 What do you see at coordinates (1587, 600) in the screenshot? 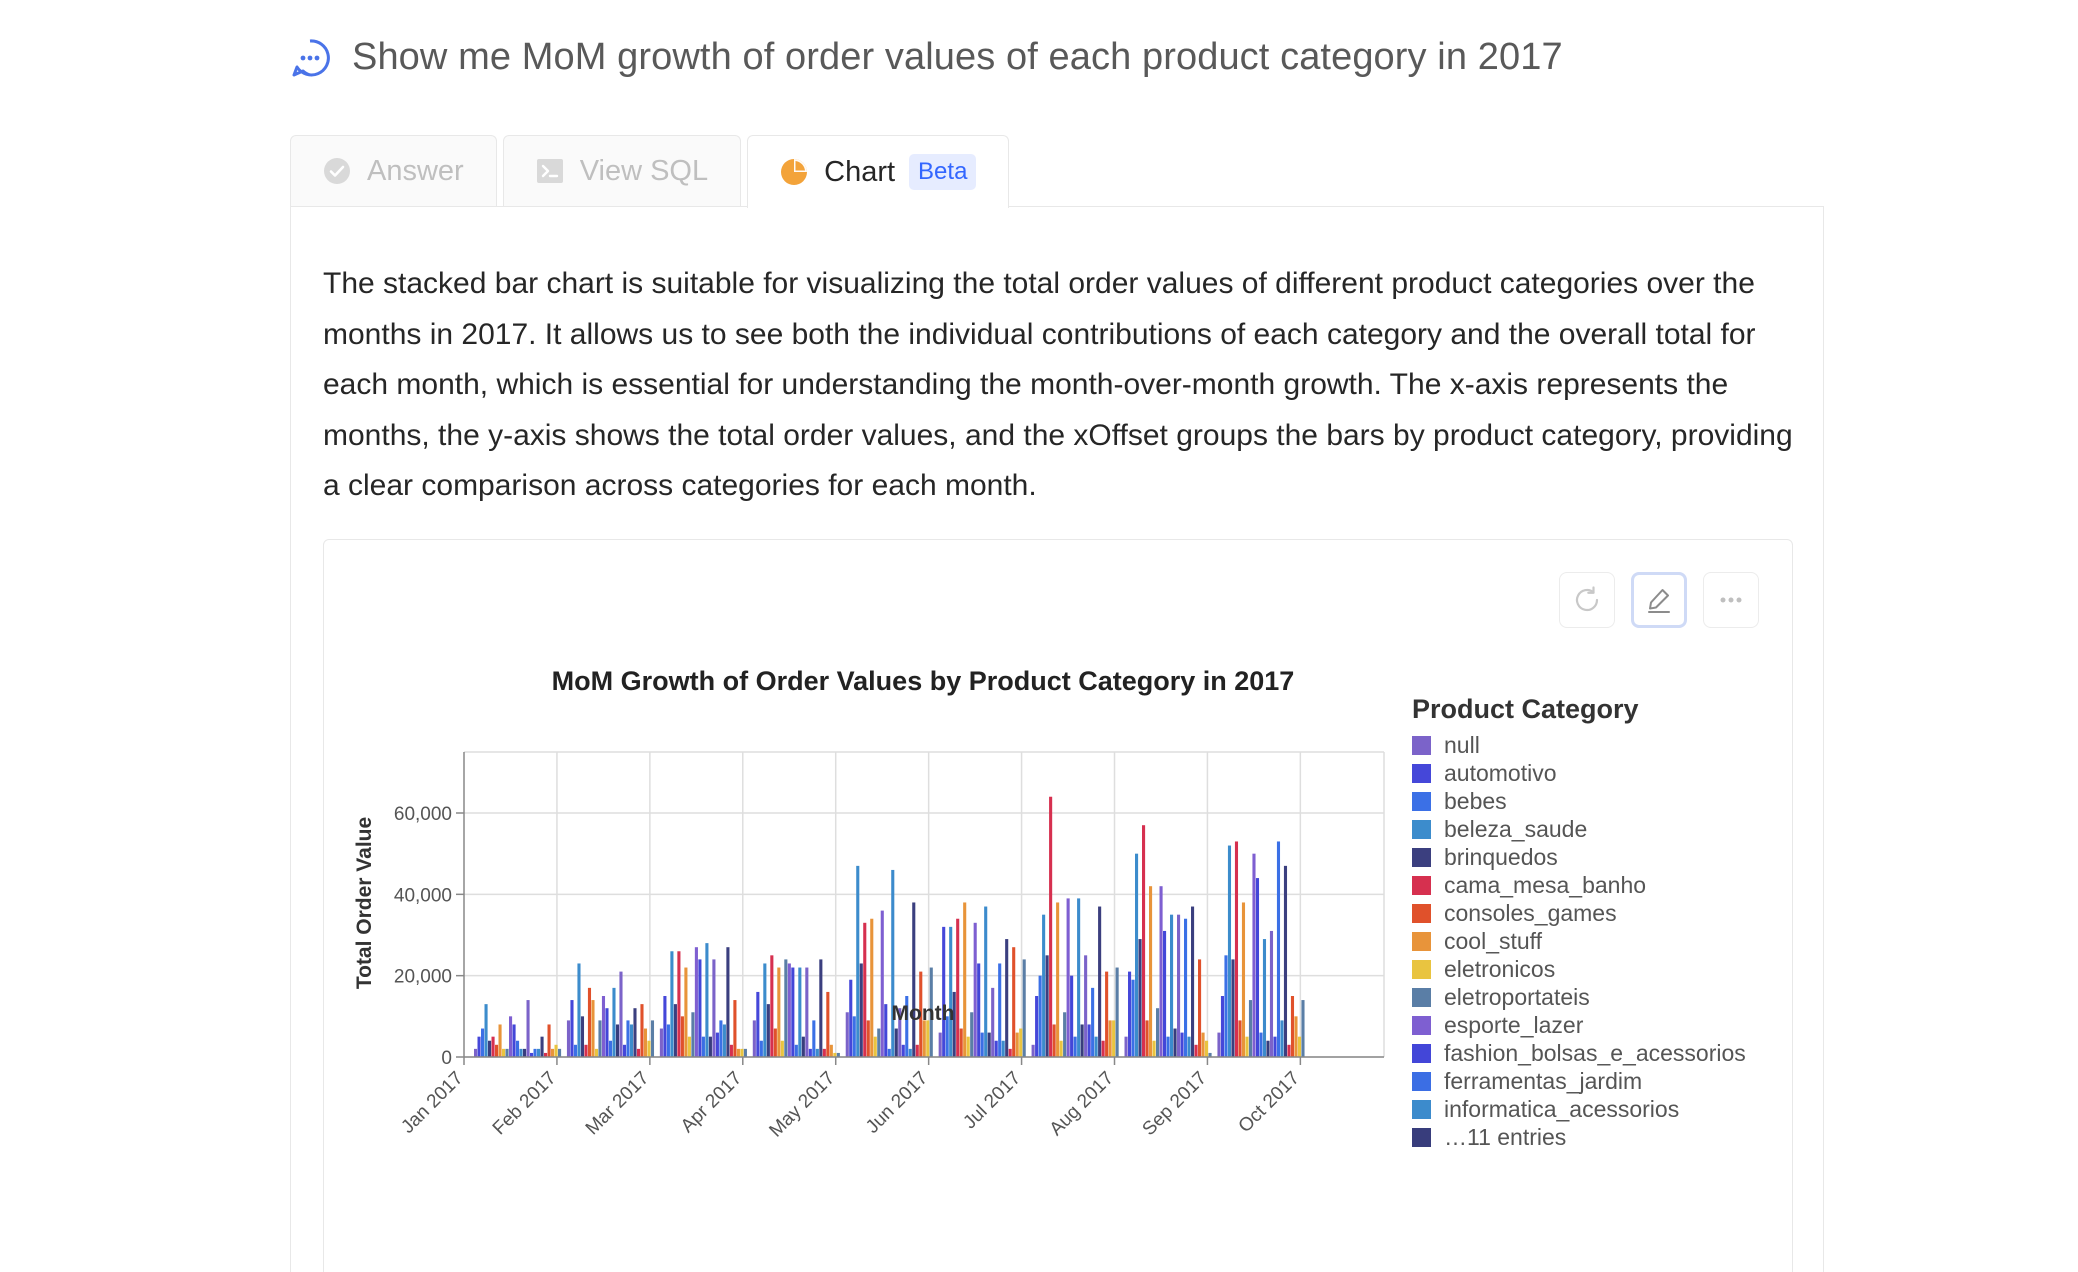
I see `refresh-button` at bounding box center [1587, 600].